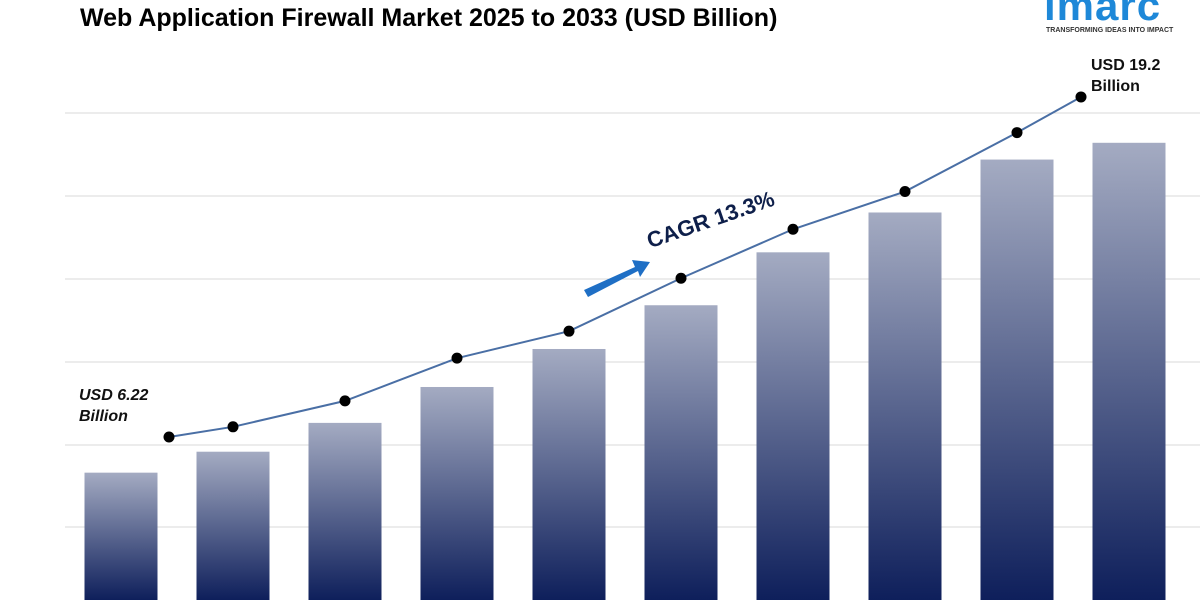 Image resolution: width=1200 pixels, height=600 pixels. What do you see at coordinates (1110, 30) in the screenshot?
I see `logo-tagline: TRANSFORMING IDEAS INTO IMPACT` at bounding box center [1110, 30].